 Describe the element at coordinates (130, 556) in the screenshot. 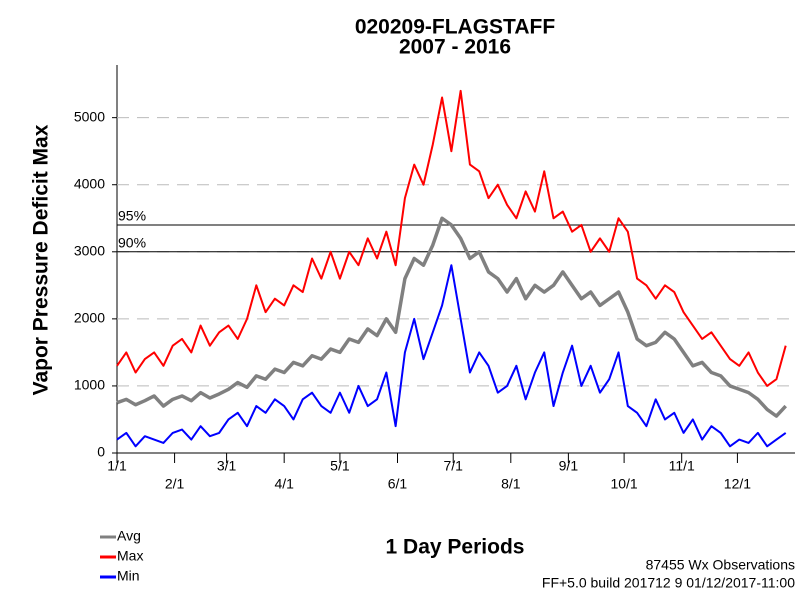

I see `legend-label: Max` at that location.